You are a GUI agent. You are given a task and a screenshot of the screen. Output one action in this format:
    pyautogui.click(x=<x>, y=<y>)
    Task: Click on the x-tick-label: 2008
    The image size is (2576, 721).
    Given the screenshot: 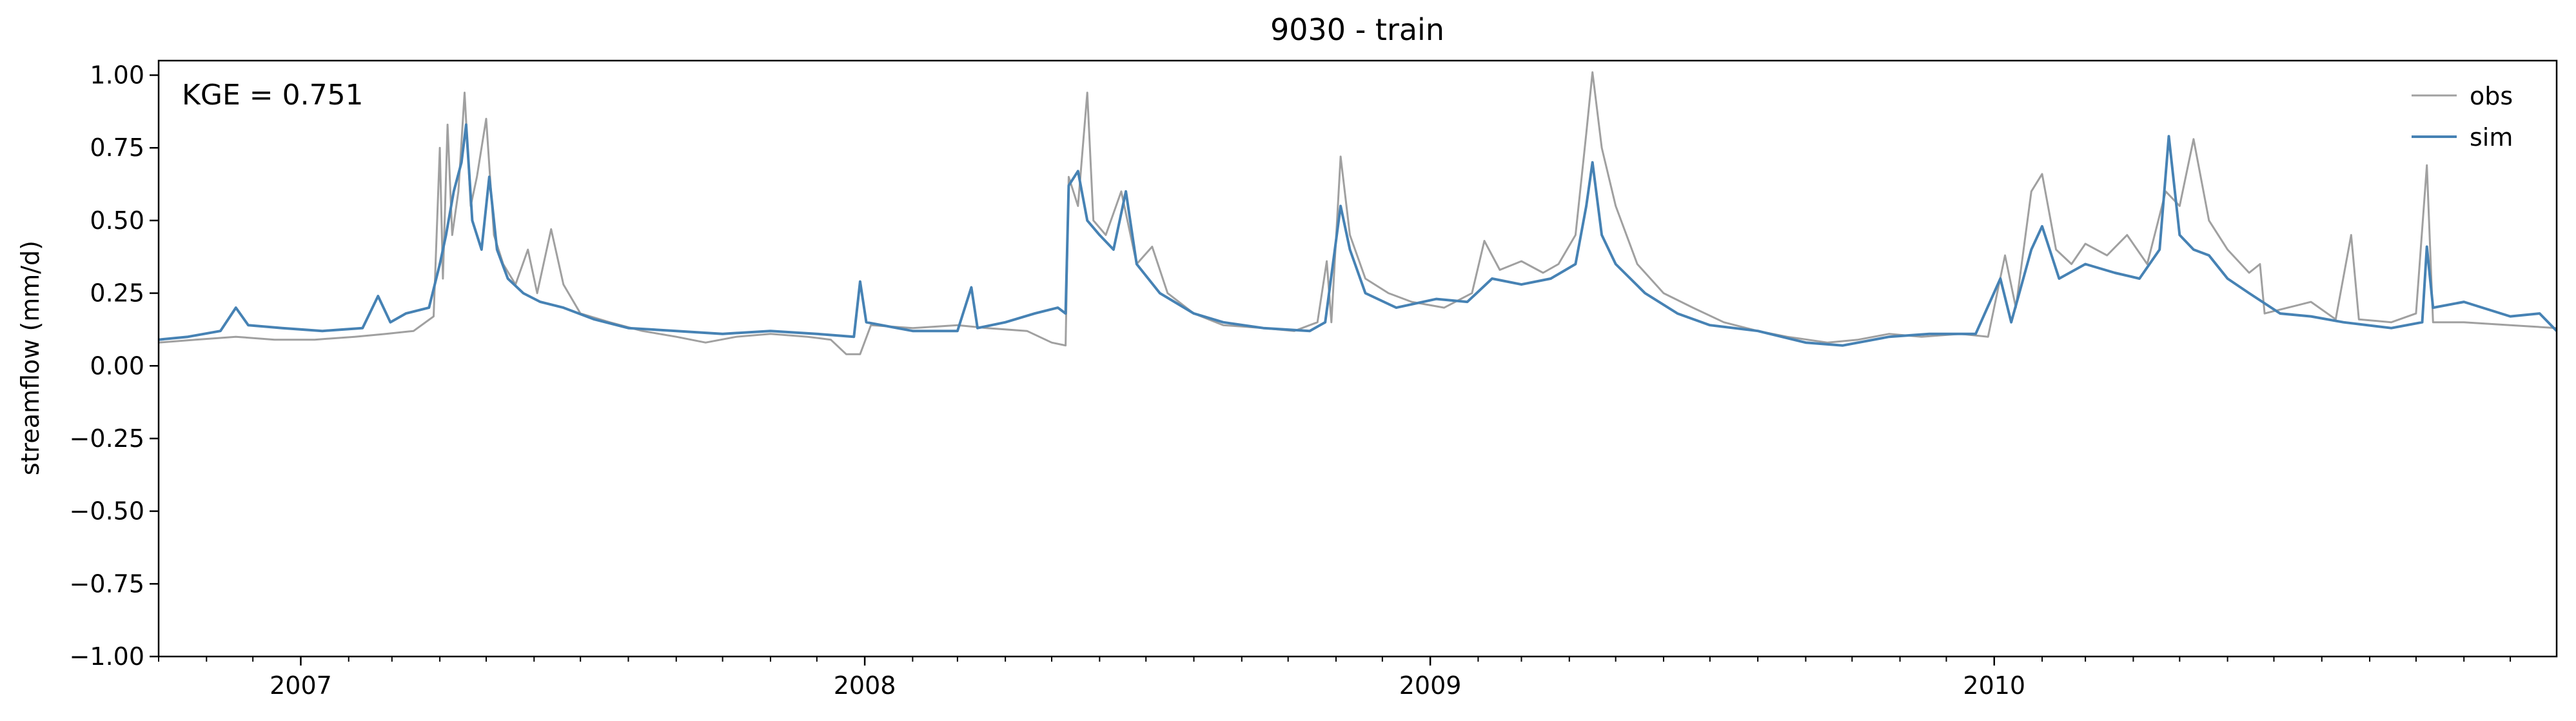 What is the action you would take?
    pyautogui.click(x=865, y=685)
    